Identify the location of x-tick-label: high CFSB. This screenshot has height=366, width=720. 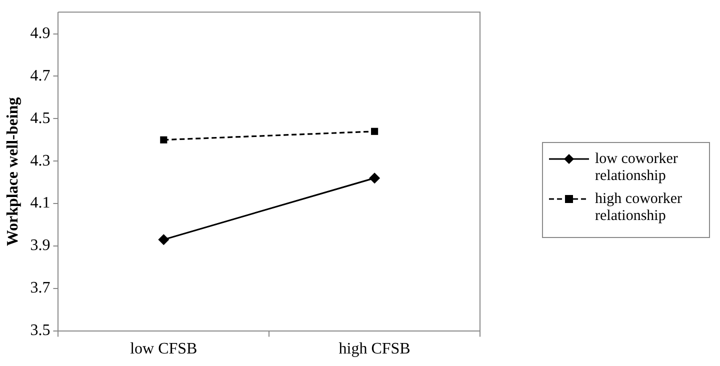
(374, 349).